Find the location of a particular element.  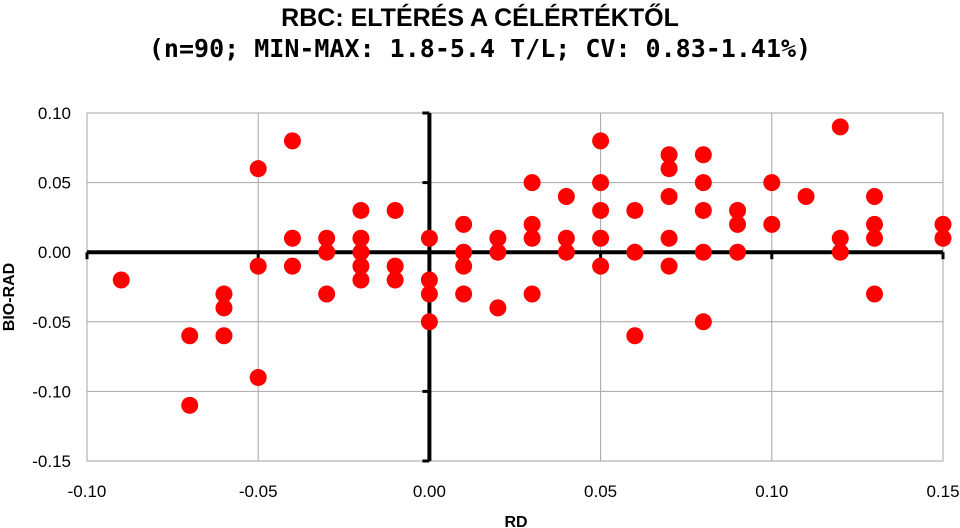

x-tick-label: -0.05 is located at coordinates (258, 491).